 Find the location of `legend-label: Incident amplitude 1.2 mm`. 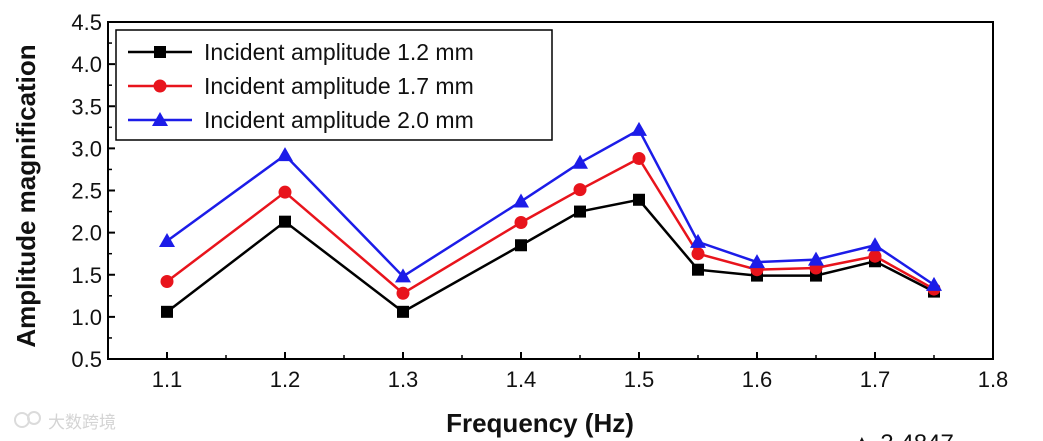

legend-label: Incident amplitude 1.2 mm is located at coordinates (339, 52).